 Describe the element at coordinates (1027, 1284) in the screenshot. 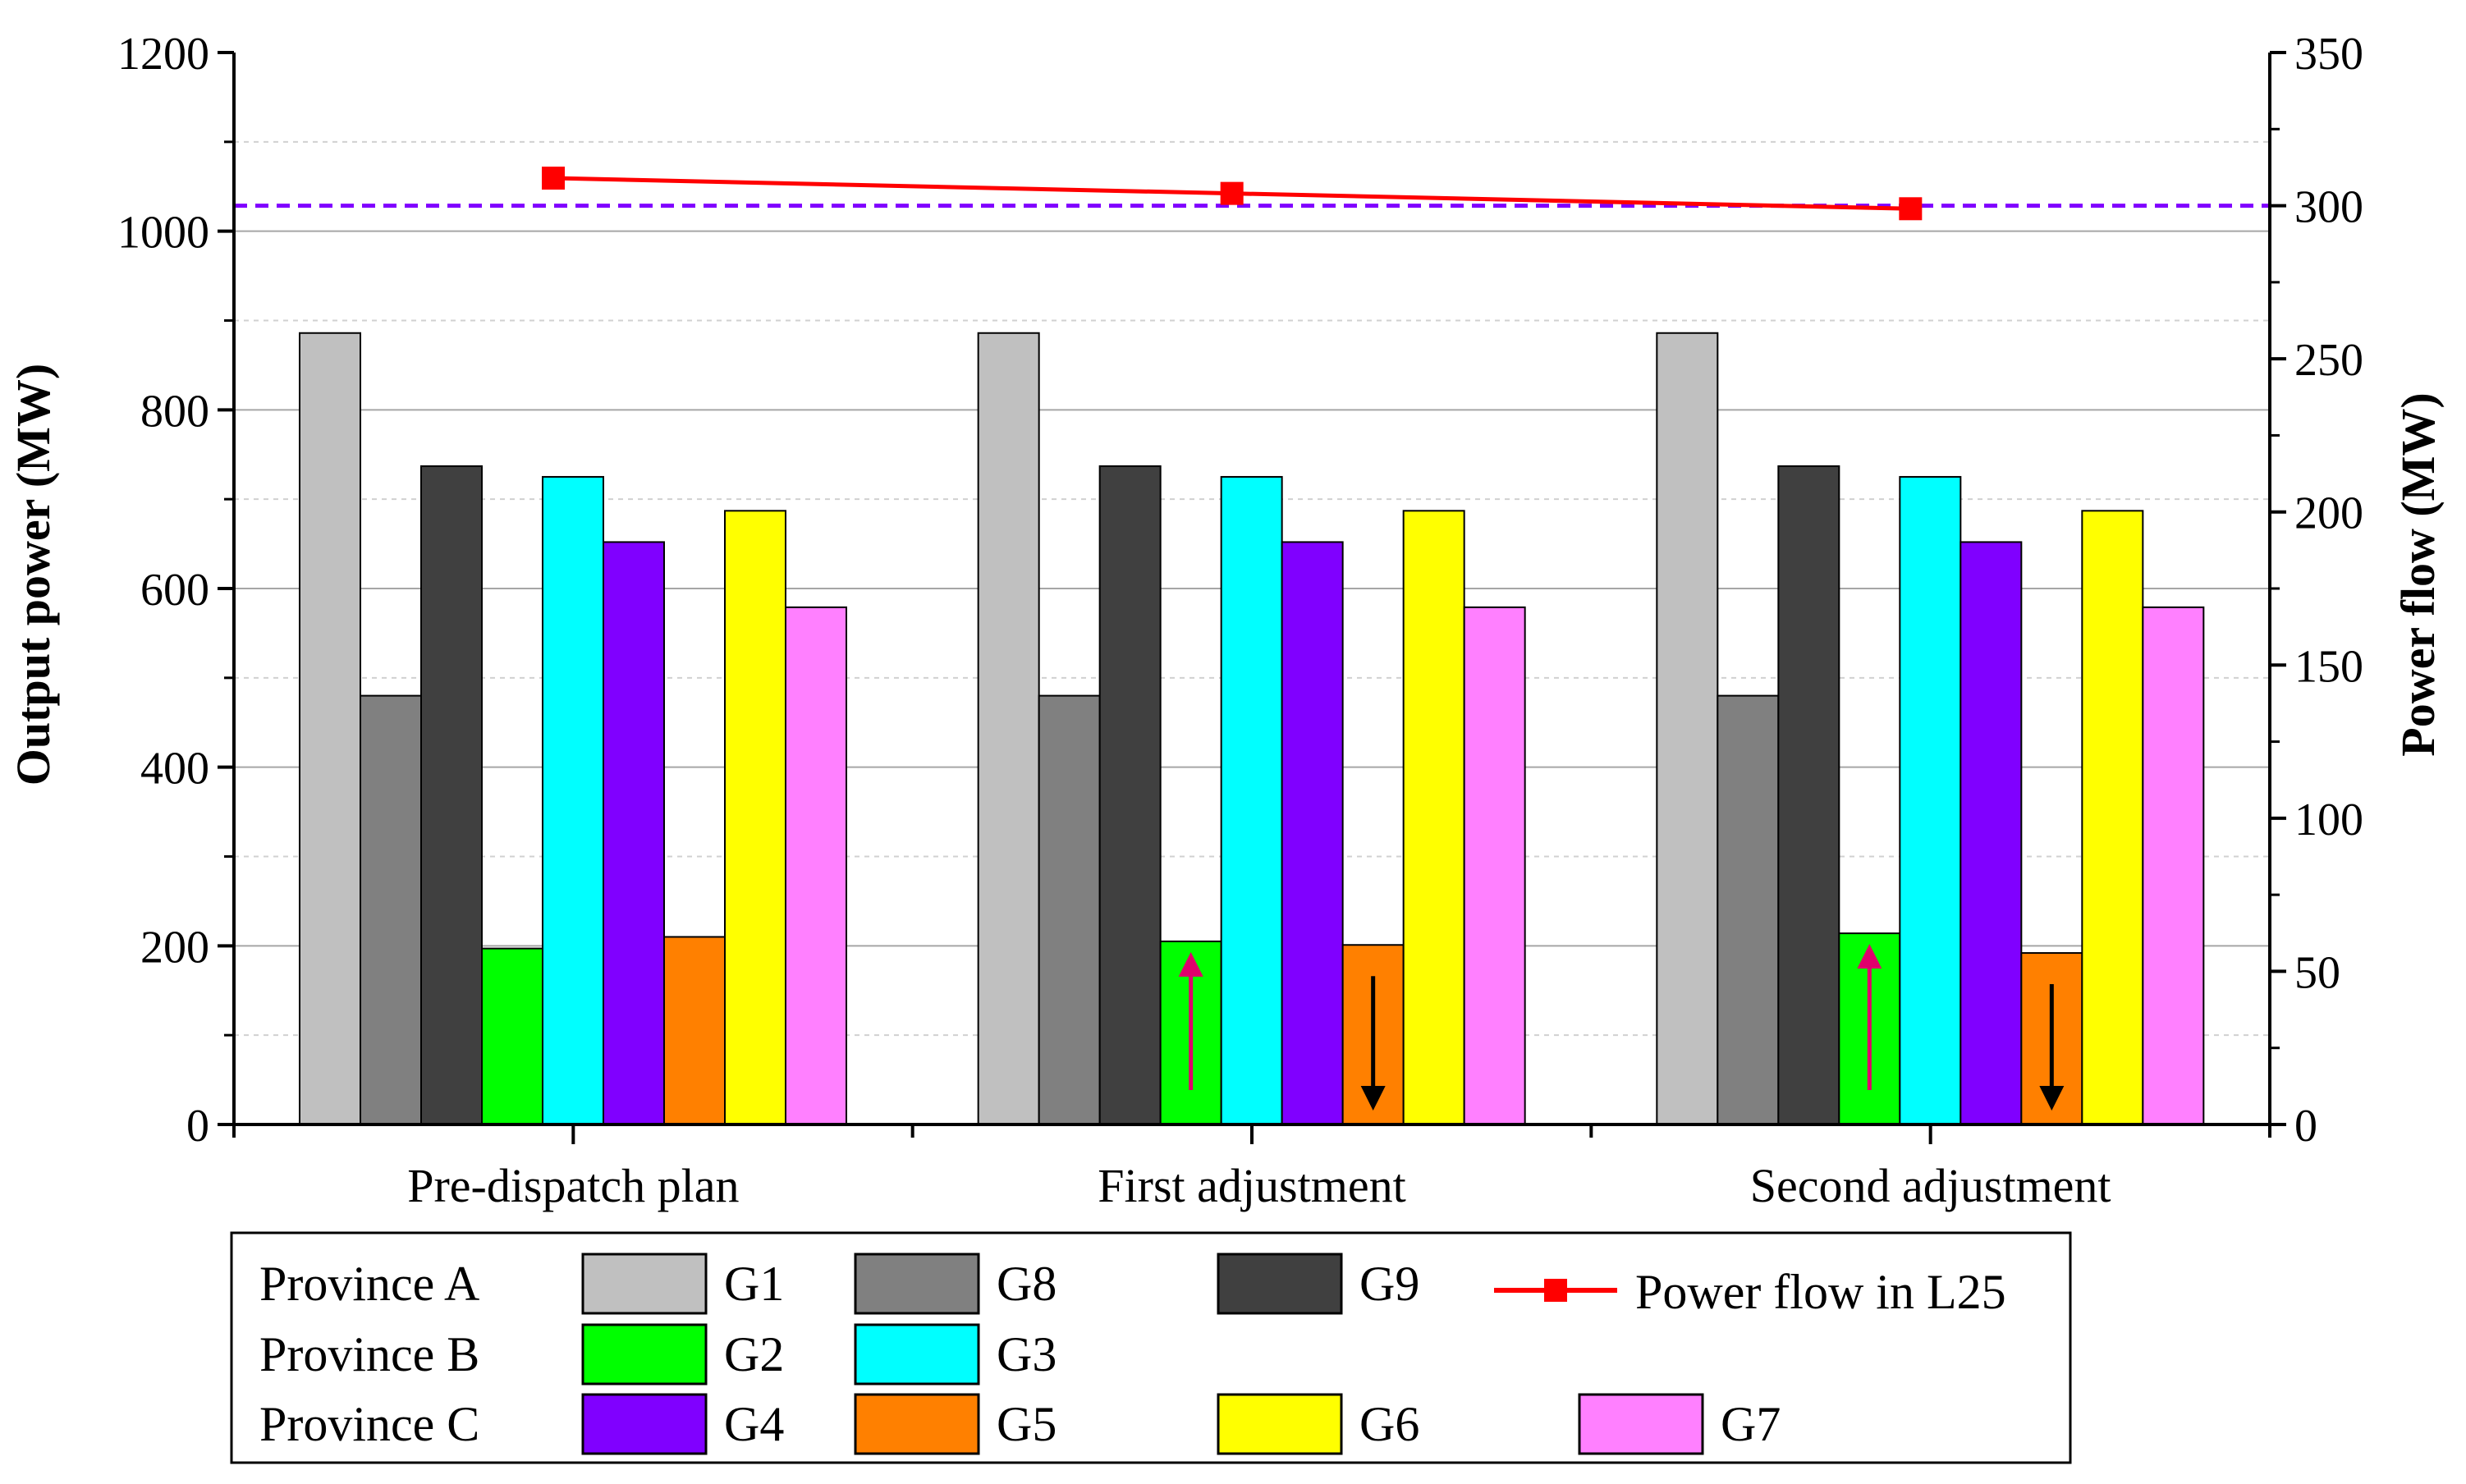

I see `legend-label-g8: G8` at that location.